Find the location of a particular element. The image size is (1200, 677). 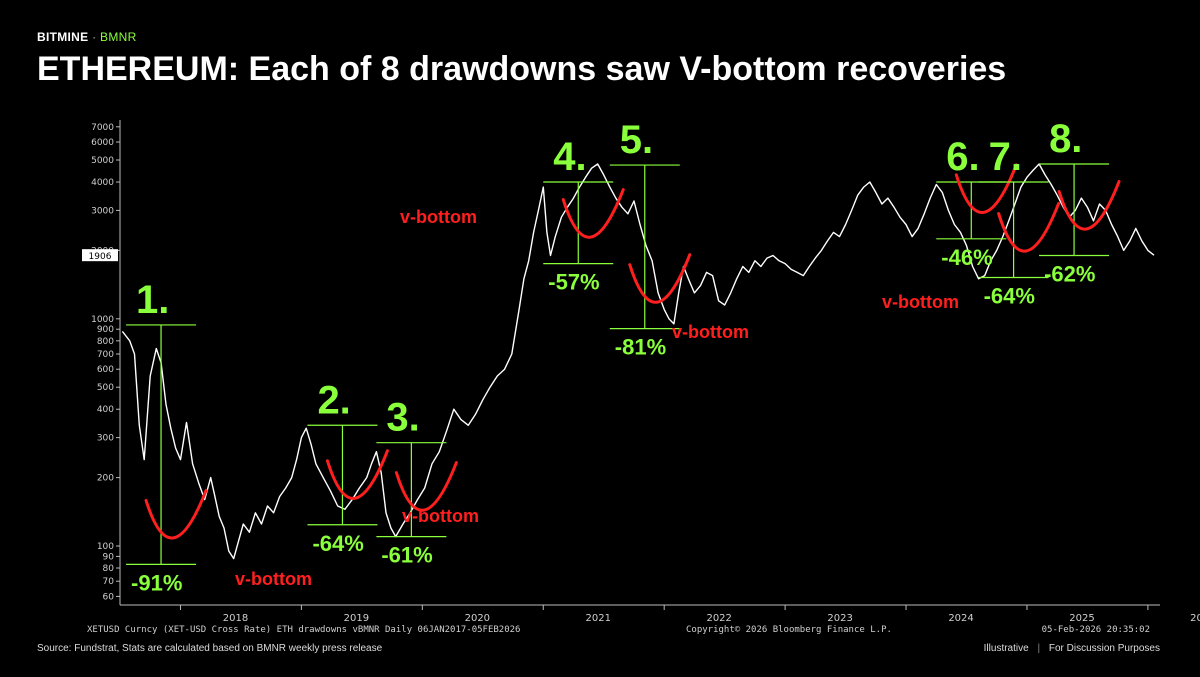

brand: BITMINE · BMNR is located at coordinates (87, 37).